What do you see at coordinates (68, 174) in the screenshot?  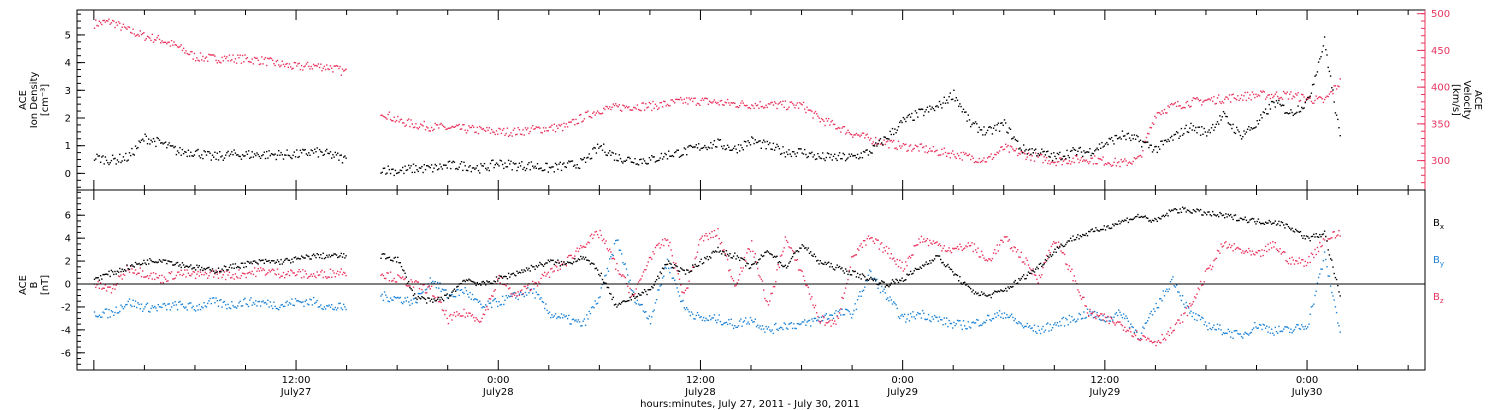 I see `density-tick-label: 0` at bounding box center [68, 174].